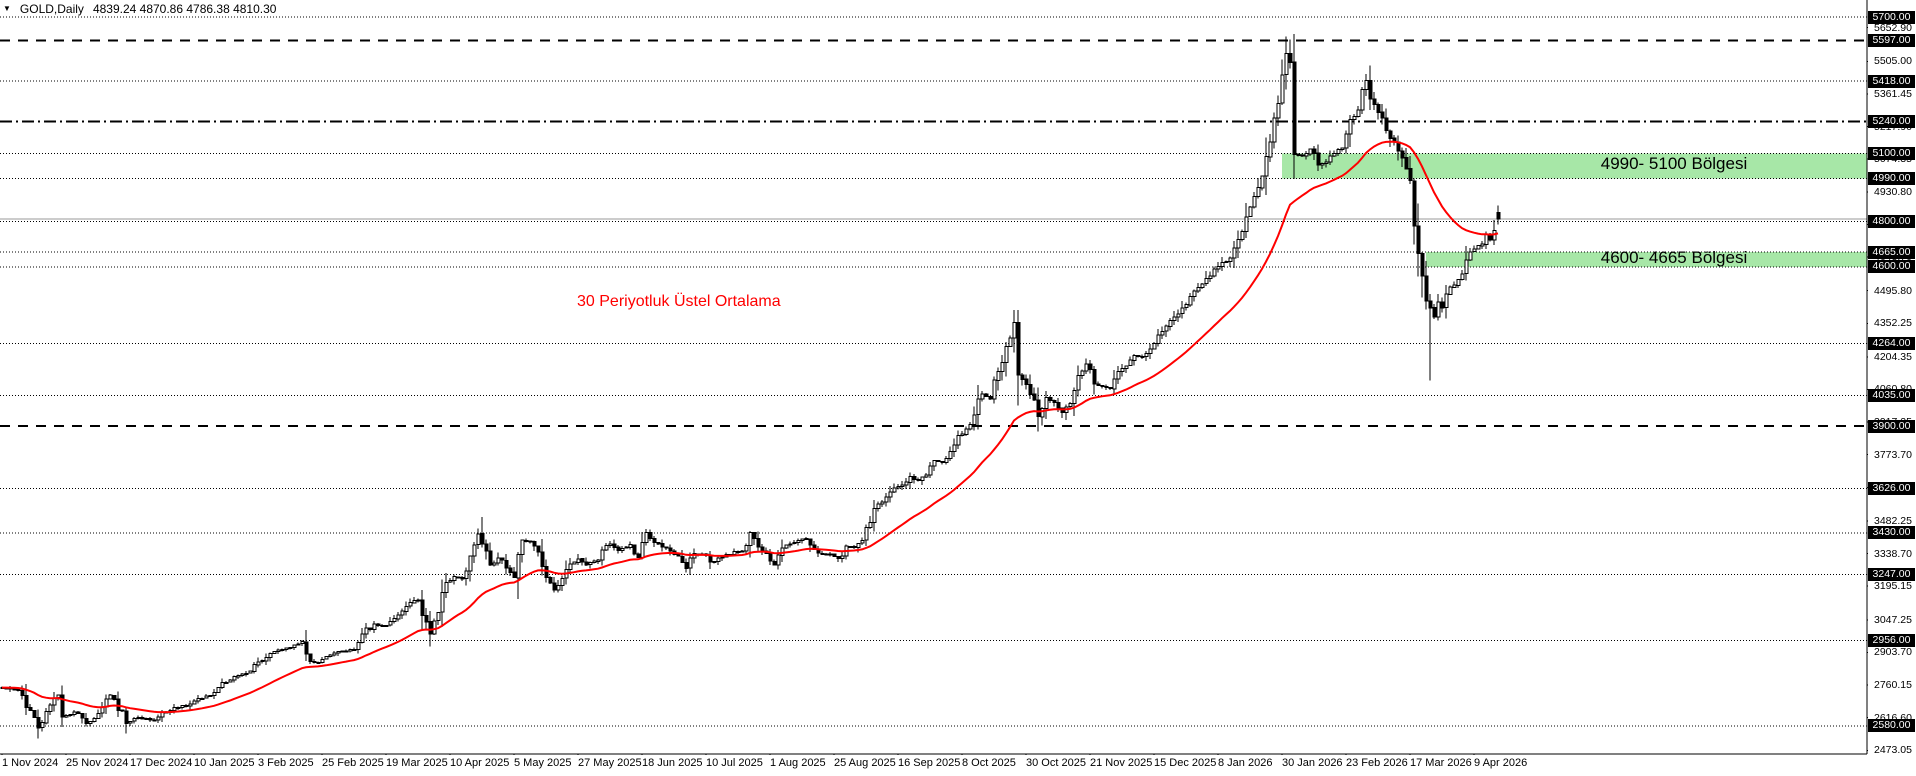  I want to click on date-label: 10 Apr 2025, so click(480, 763).